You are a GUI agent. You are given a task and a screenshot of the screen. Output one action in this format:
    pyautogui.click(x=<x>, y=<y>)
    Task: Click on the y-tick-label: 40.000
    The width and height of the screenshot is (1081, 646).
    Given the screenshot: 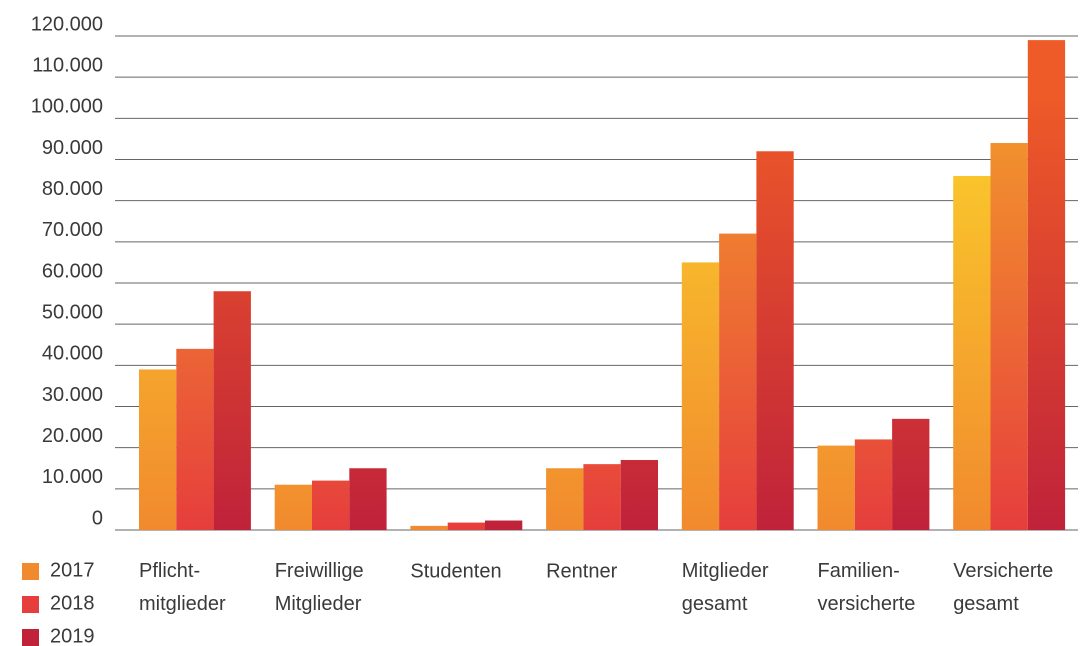 What is the action you would take?
    pyautogui.click(x=72, y=354)
    